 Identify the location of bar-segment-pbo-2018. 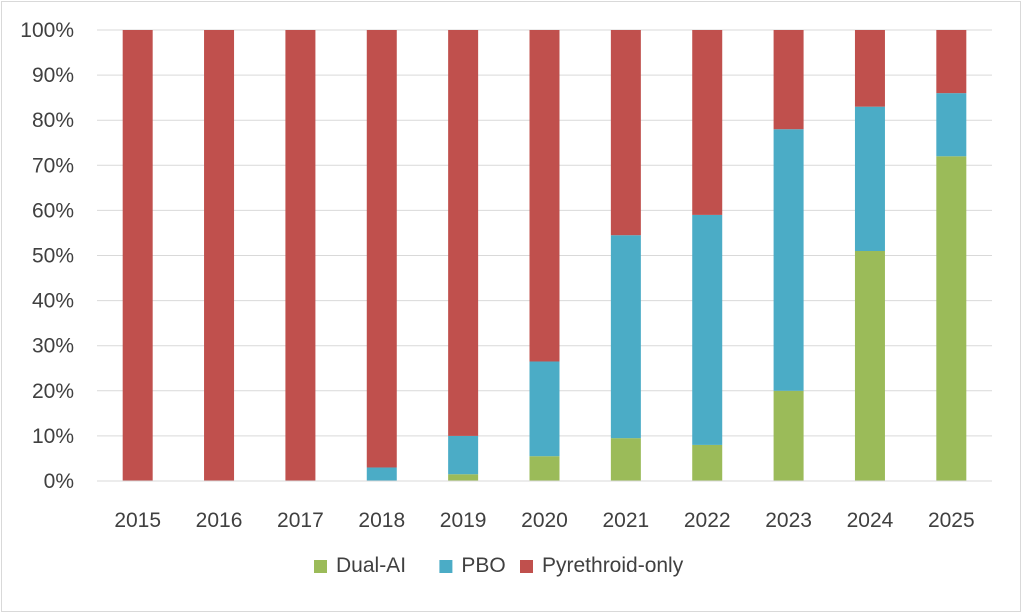
(381, 474).